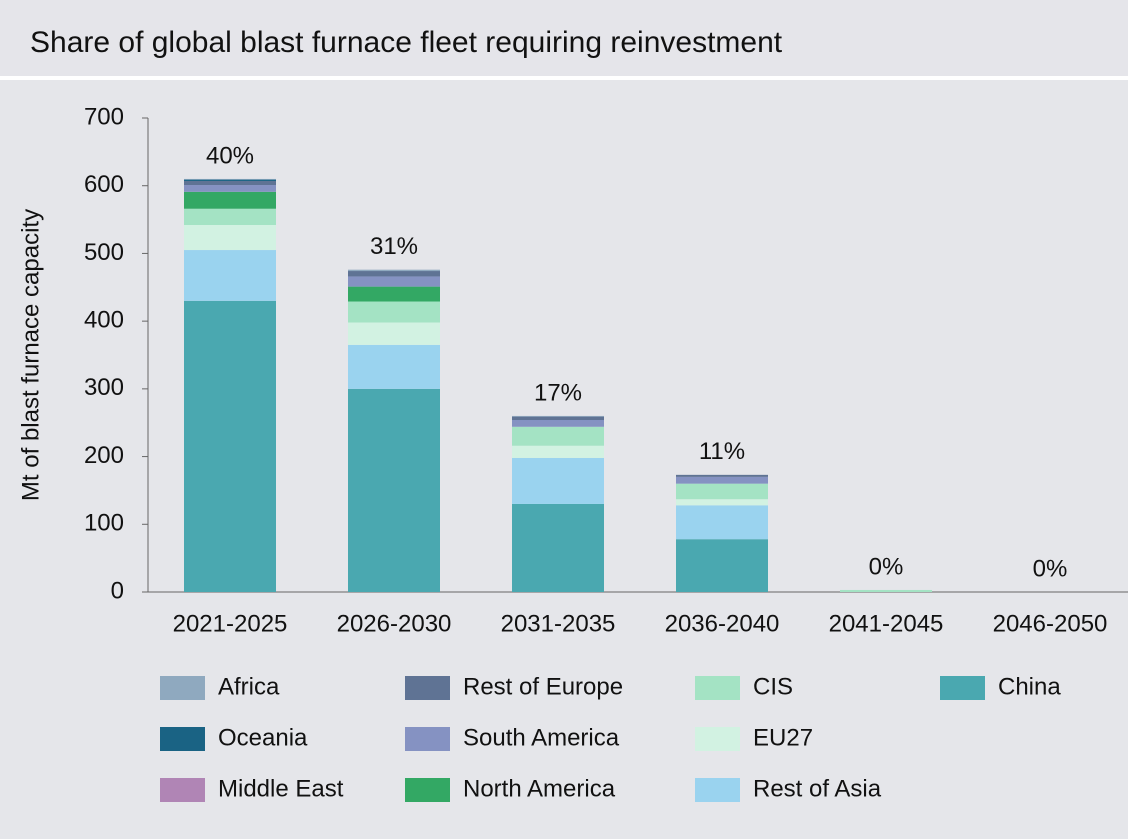  Describe the element at coordinates (1050, 623) in the screenshot. I see `x-tick-label: 2046-2050` at that location.